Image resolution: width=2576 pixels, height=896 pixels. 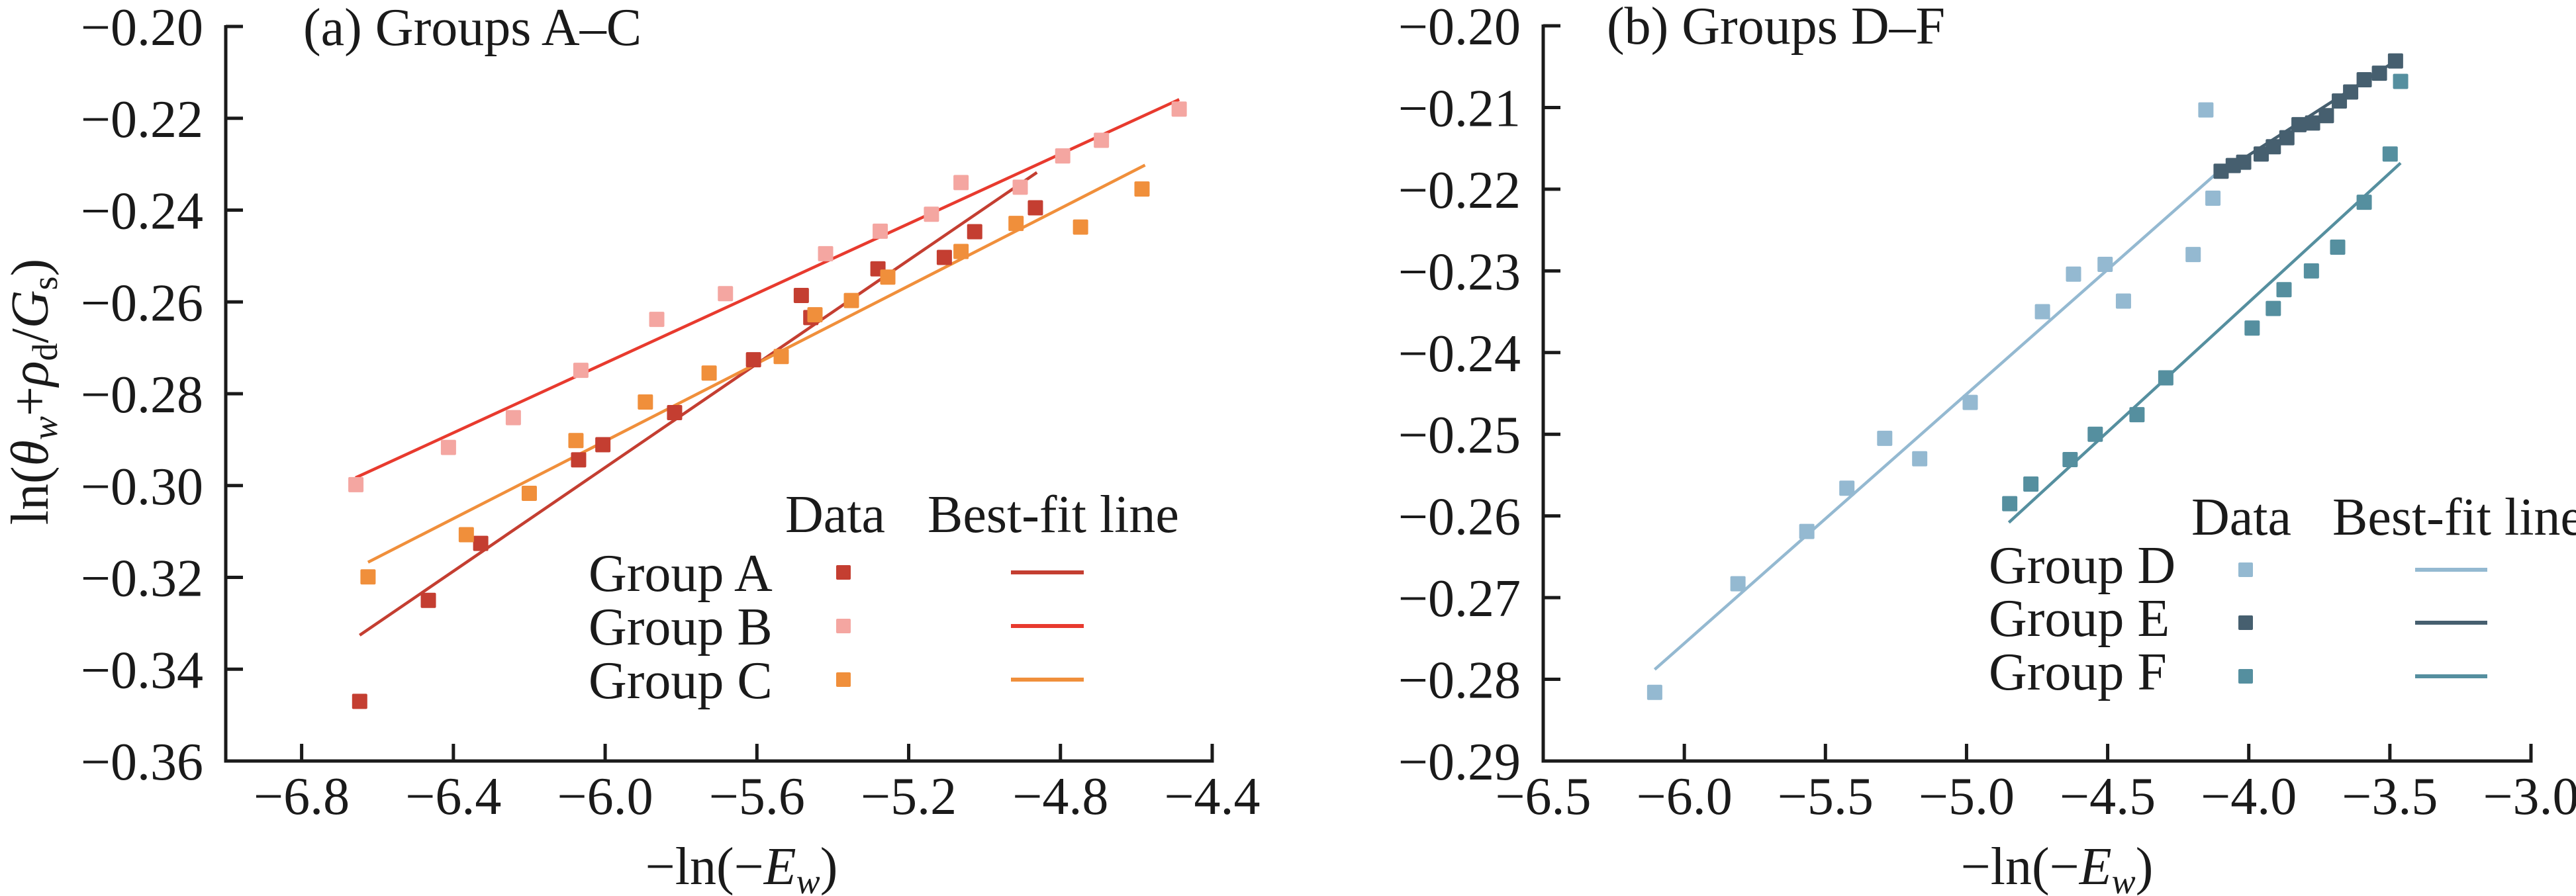 I want to click on x-tick-label: −5.2, so click(x=909, y=797).